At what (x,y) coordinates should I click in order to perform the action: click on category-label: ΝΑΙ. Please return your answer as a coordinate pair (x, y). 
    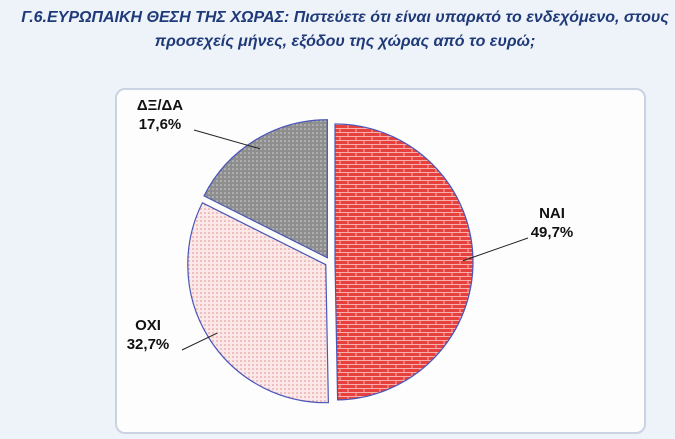
    Looking at the image, I should click on (552, 213).